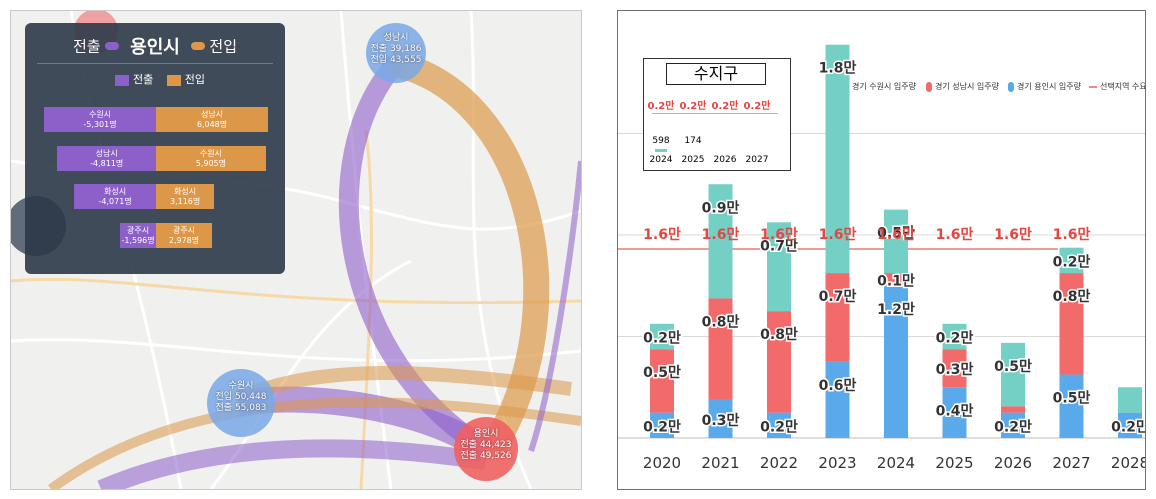 The image size is (1156, 499). Describe the element at coordinates (662, 463) in the screenshot. I see `x-tick-label: 2020` at that location.